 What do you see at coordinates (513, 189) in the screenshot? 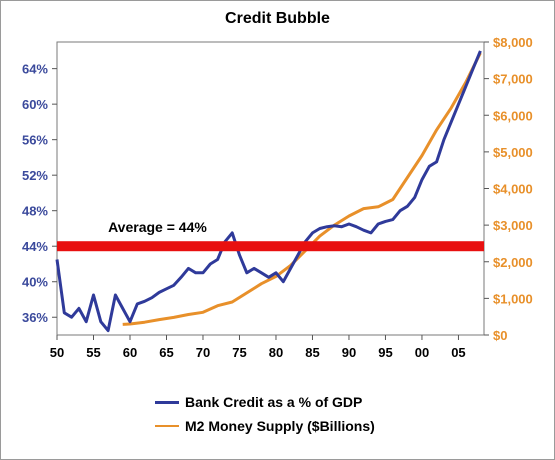
I see `right-tick-label: $4,000` at bounding box center [513, 189].